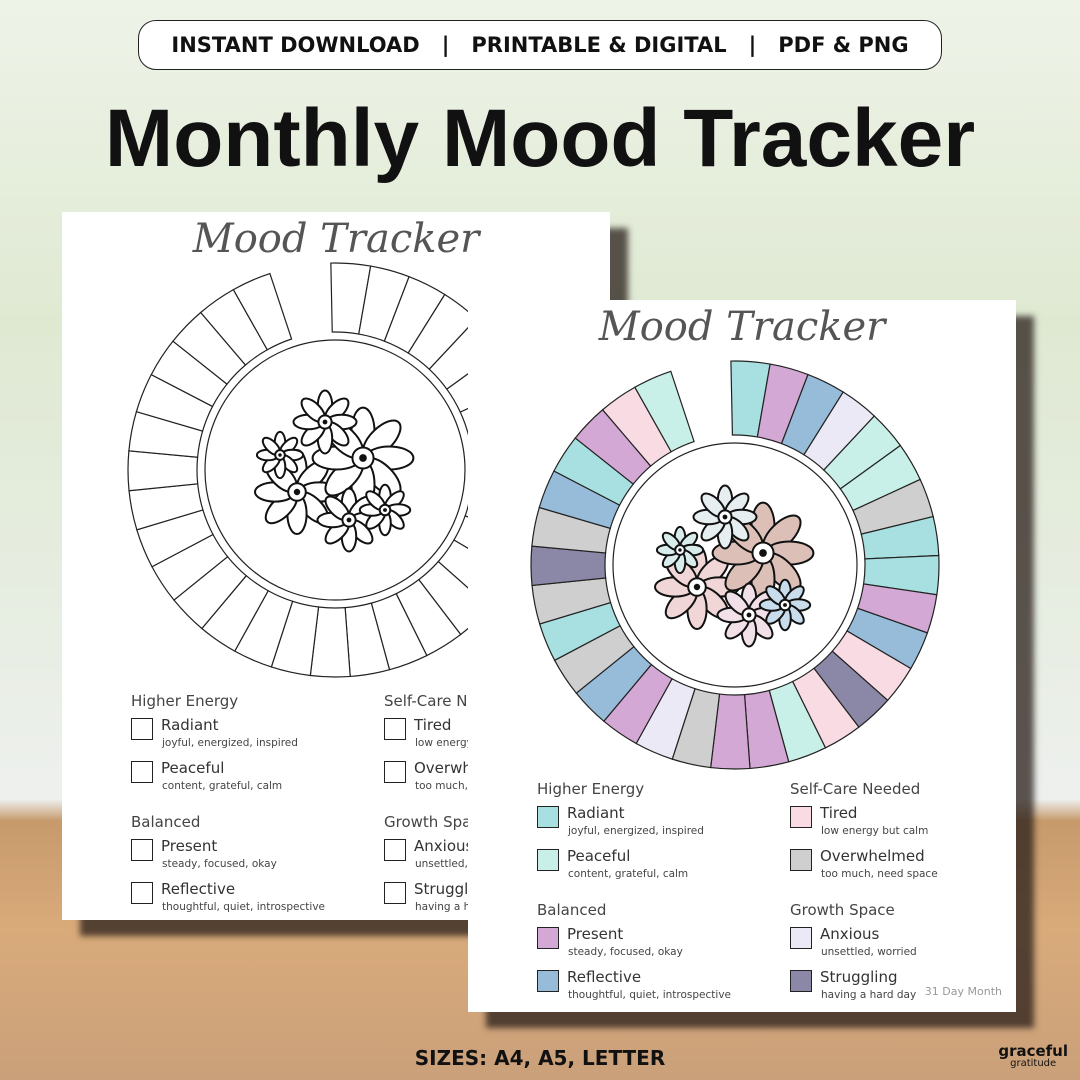 The image size is (1080, 1080). Describe the element at coordinates (1033, 1051) in the screenshot. I see `brand-name: graceful` at that location.